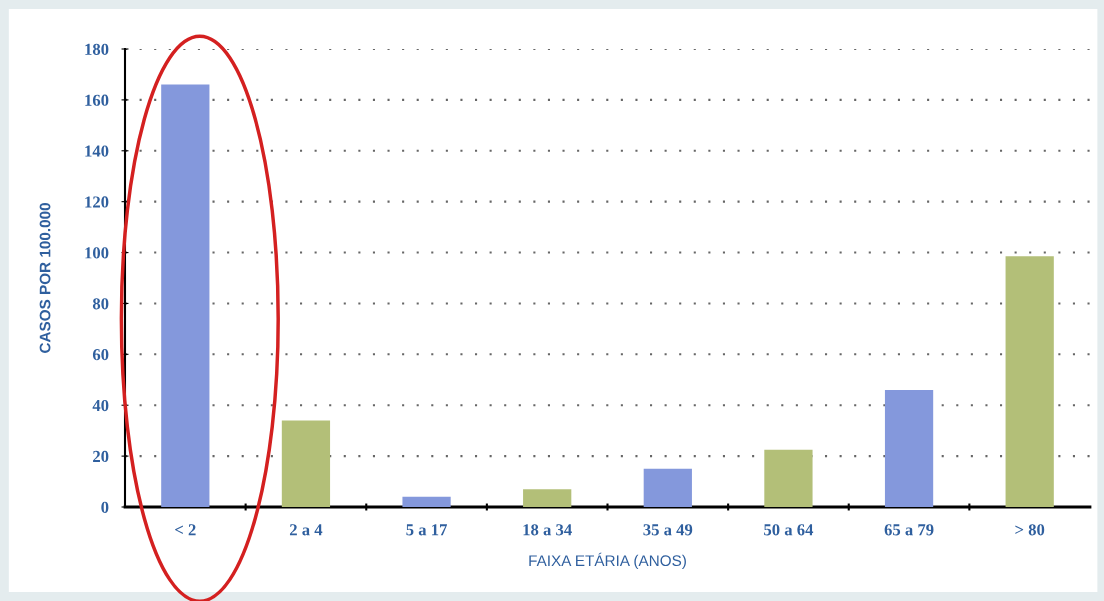 The height and width of the screenshot is (601, 1104). Describe the element at coordinates (97, 49) in the screenshot. I see `y-tick-label: 180` at that location.